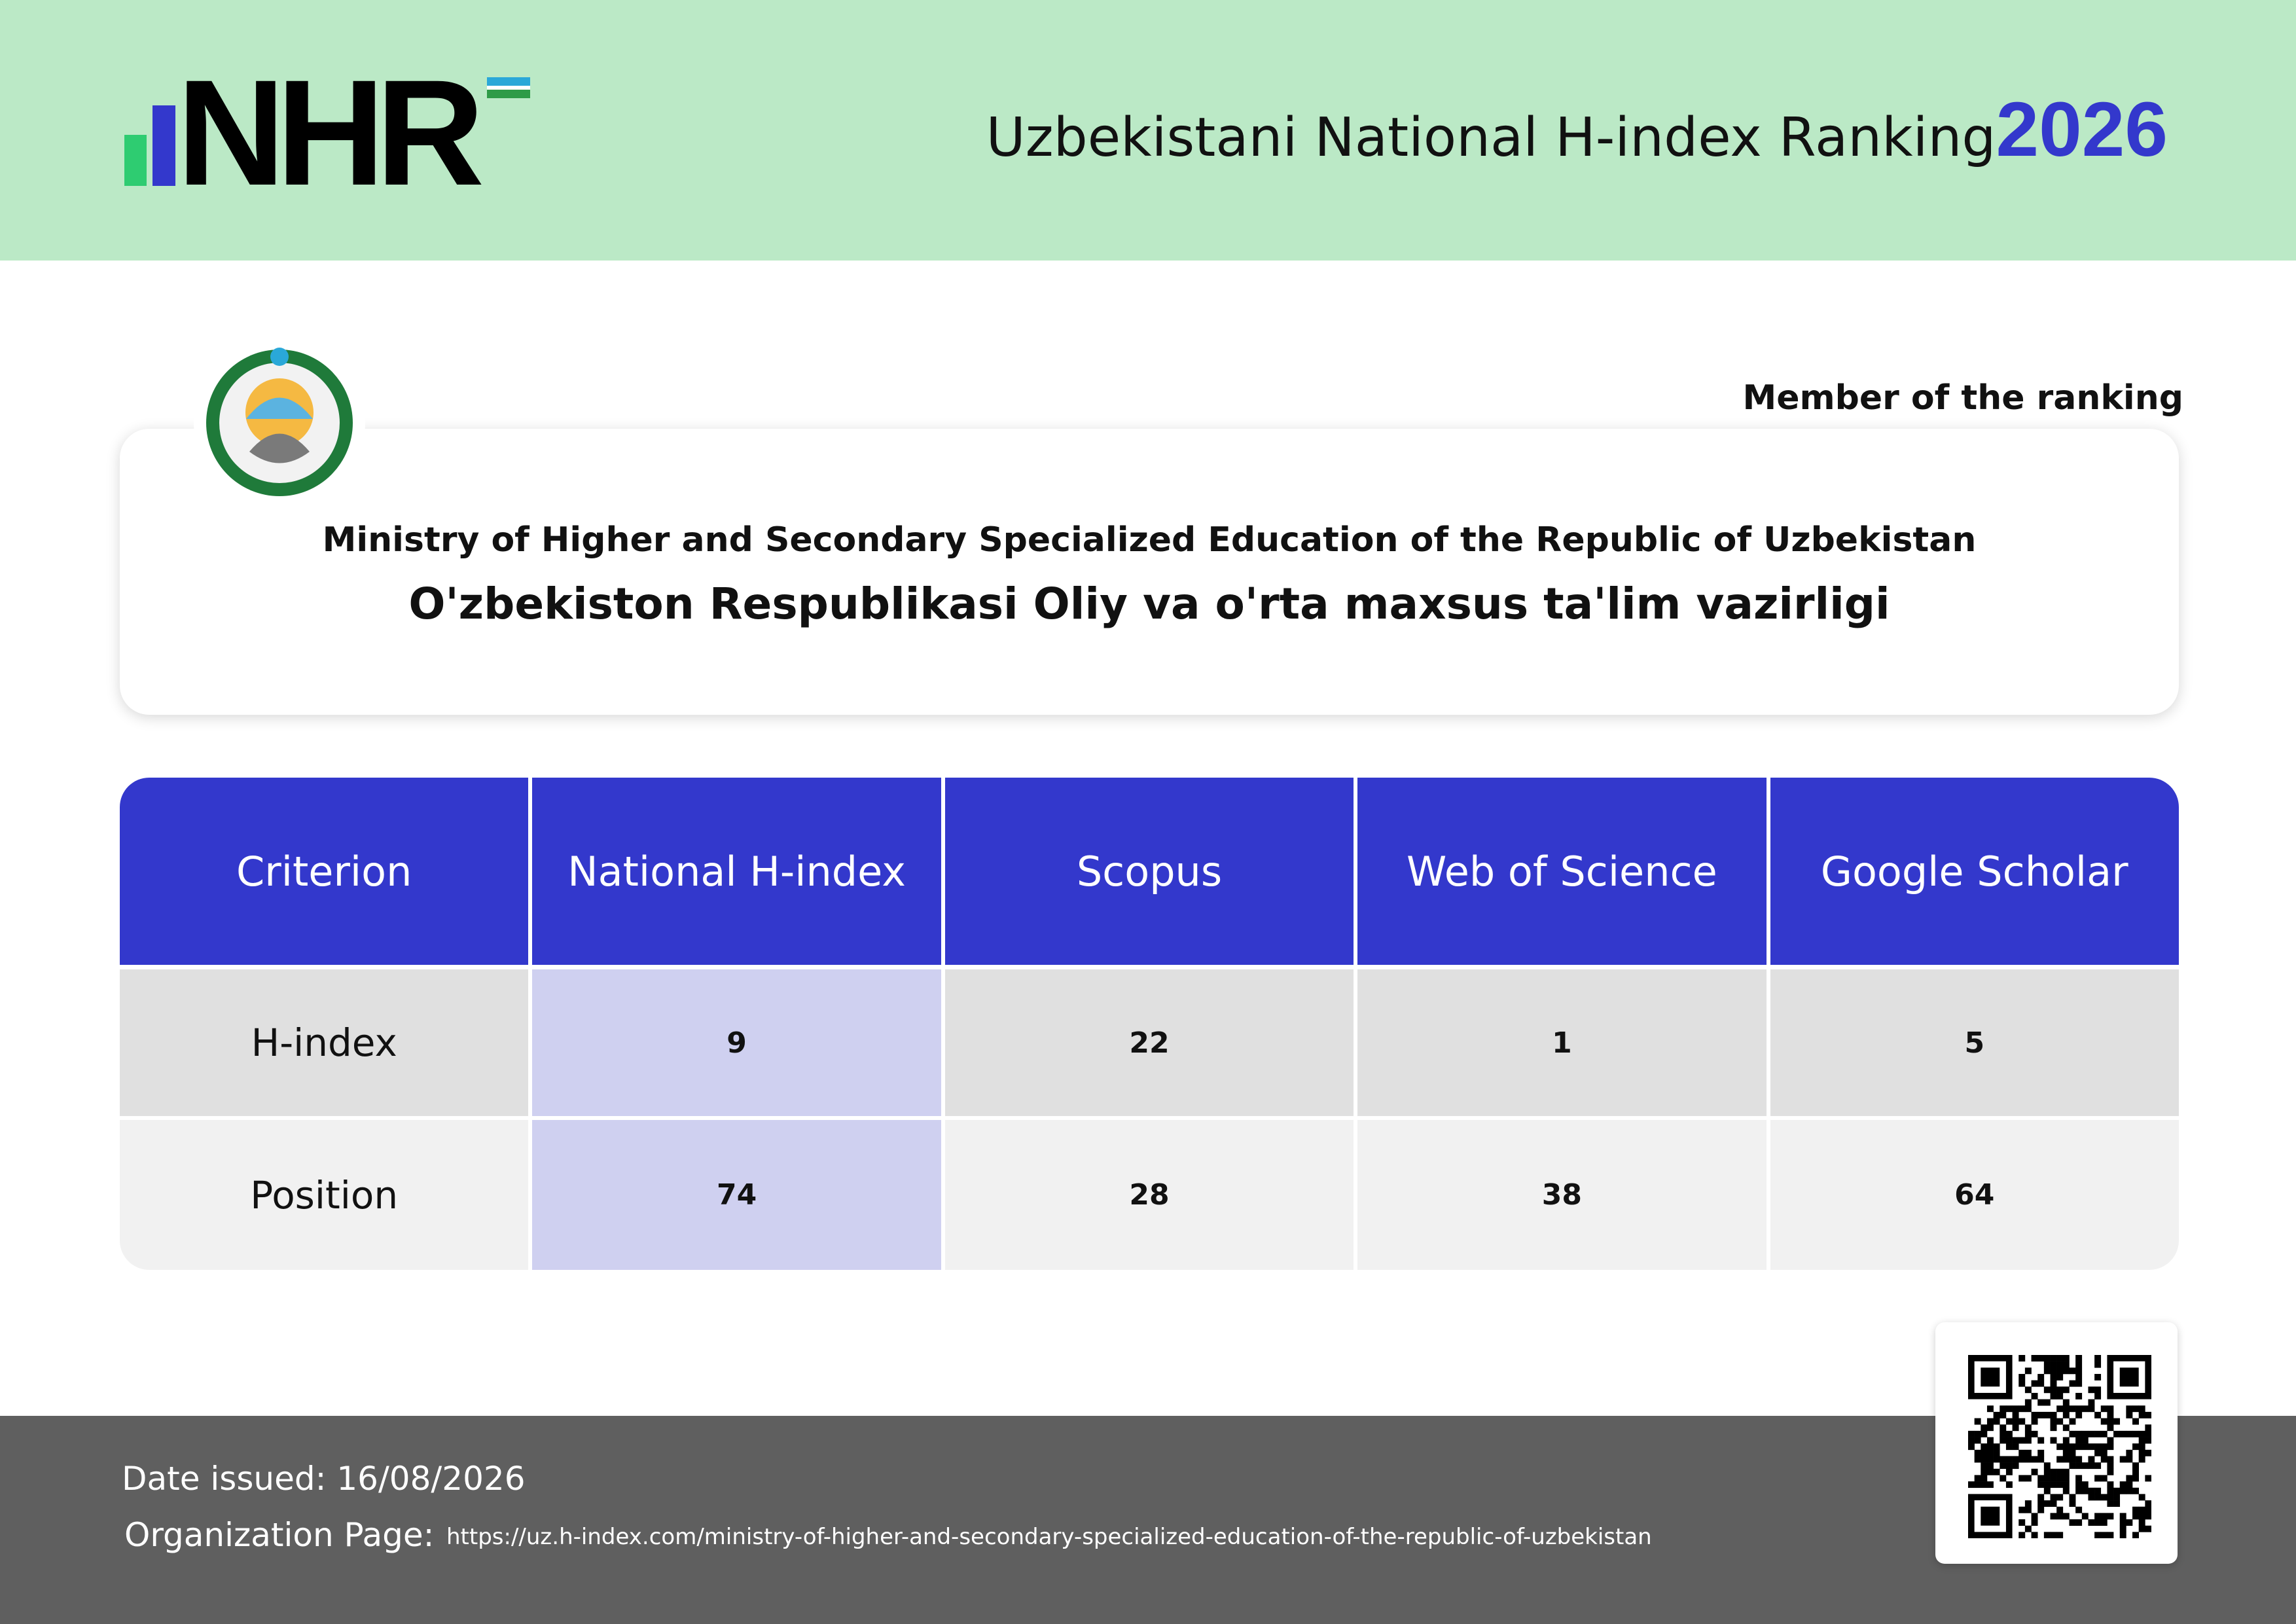 The image size is (2296, 1624). I want to click on cell-value: 28, so click(1149, 1195).